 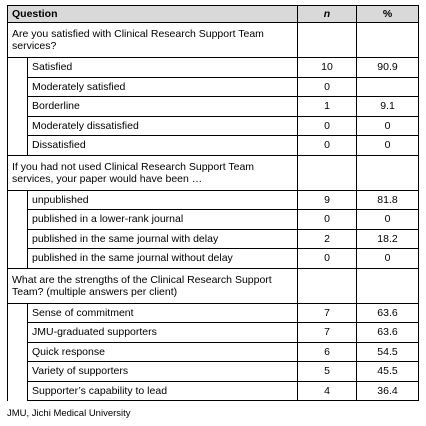 I want to click on answer-row: Sense of commitment 7 63.6, so click(x=213, y=312).